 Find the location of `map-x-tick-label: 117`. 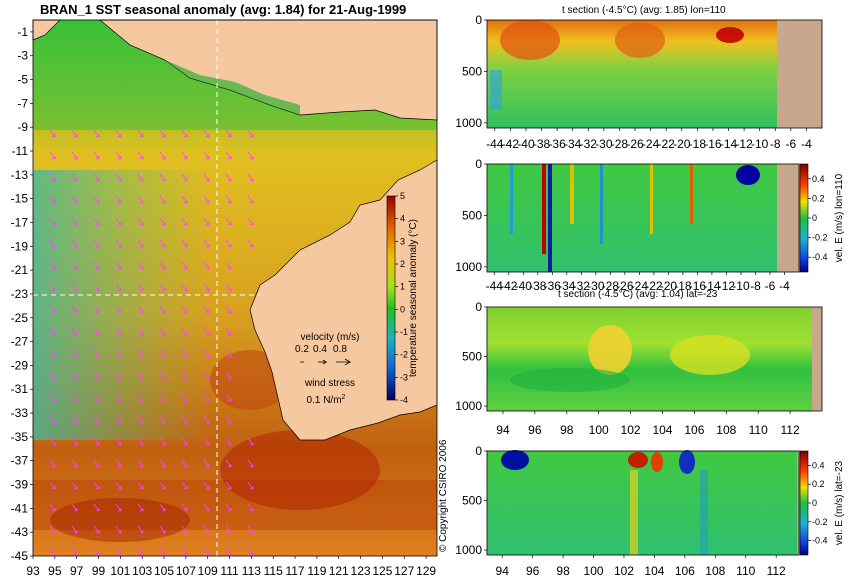

map-x-tick-label: 117 is located at coordinates (294, 571).